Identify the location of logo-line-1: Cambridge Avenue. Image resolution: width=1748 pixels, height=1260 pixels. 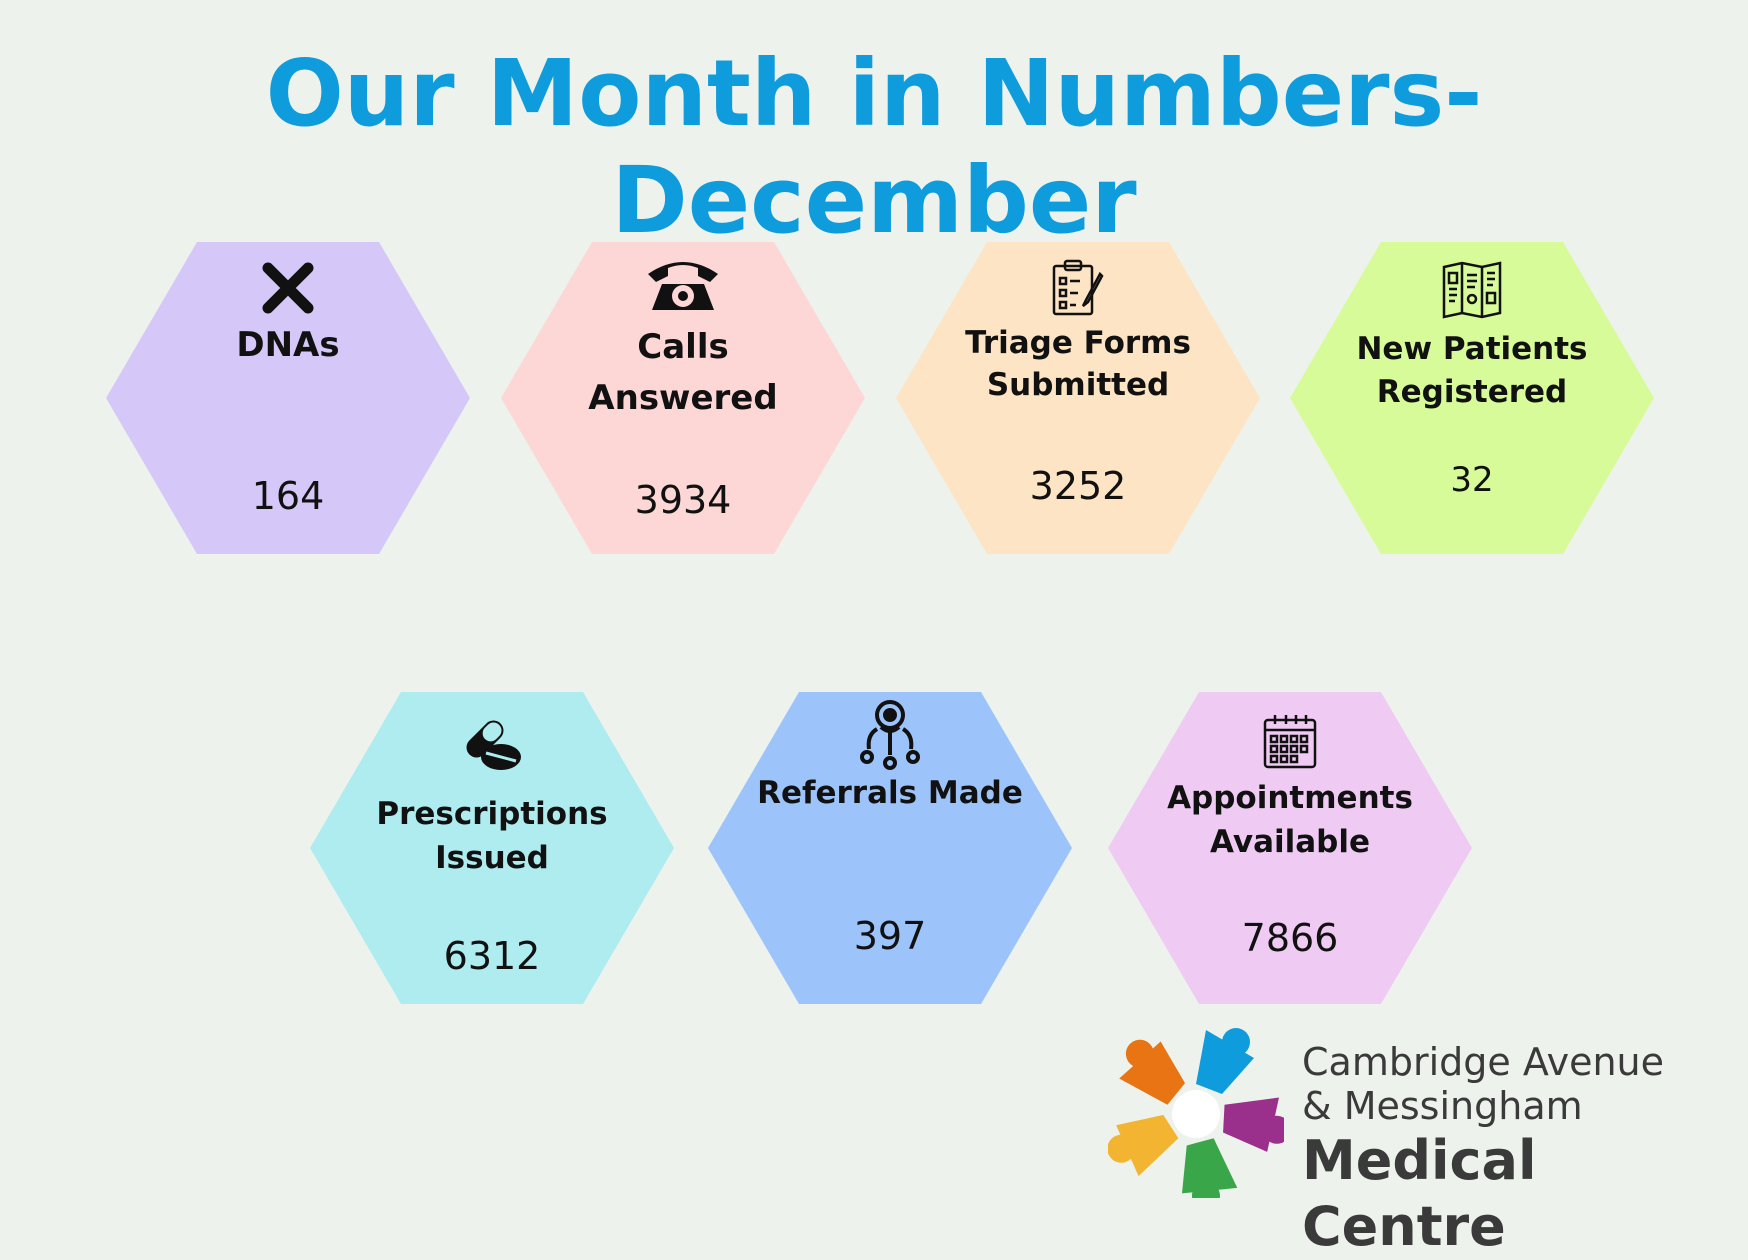
(1483, 1062).